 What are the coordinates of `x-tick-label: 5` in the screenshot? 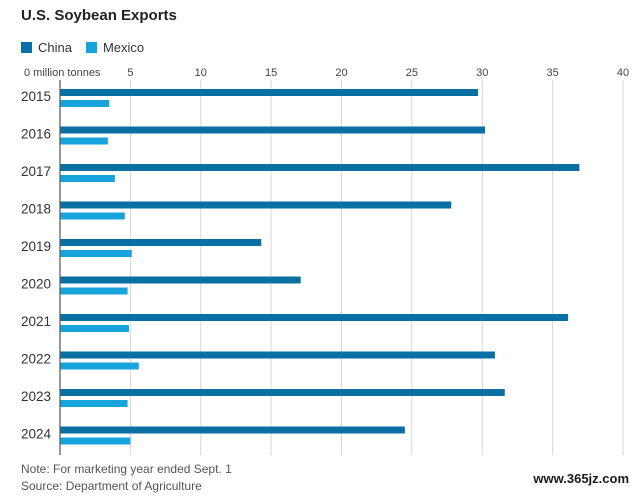 It's located at (130, 73).